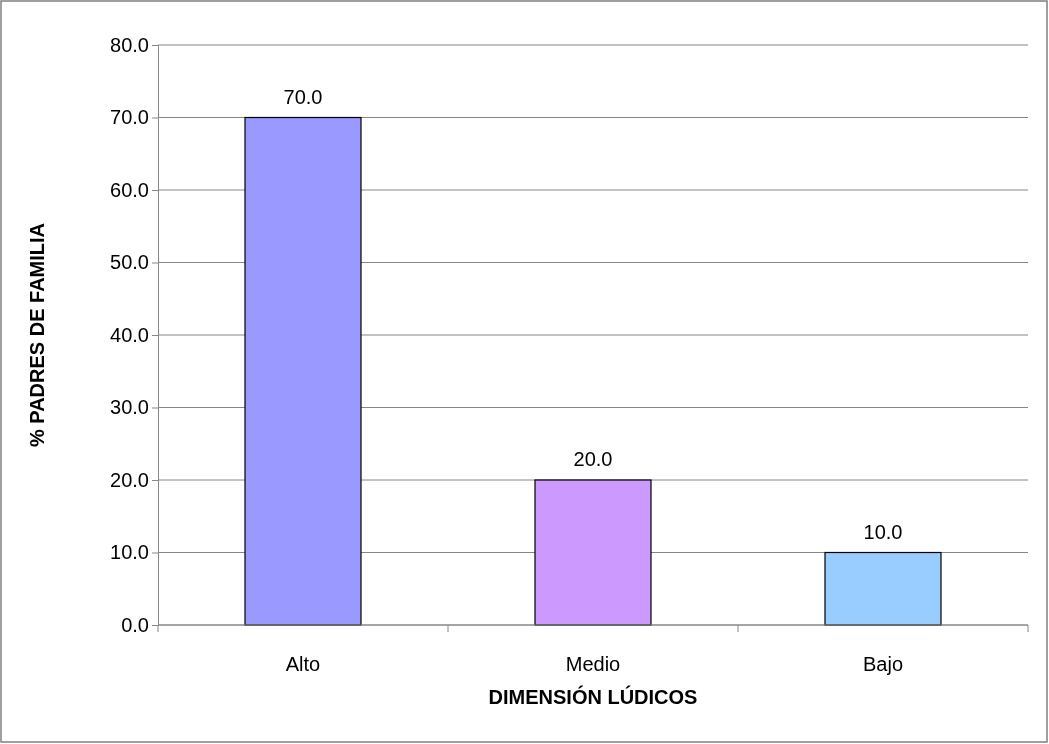 This screenshot has height=744, width=1049. Describe the element at coordinates (883, 531) in the screenshot. I see `data-label: 10.0` at that location.